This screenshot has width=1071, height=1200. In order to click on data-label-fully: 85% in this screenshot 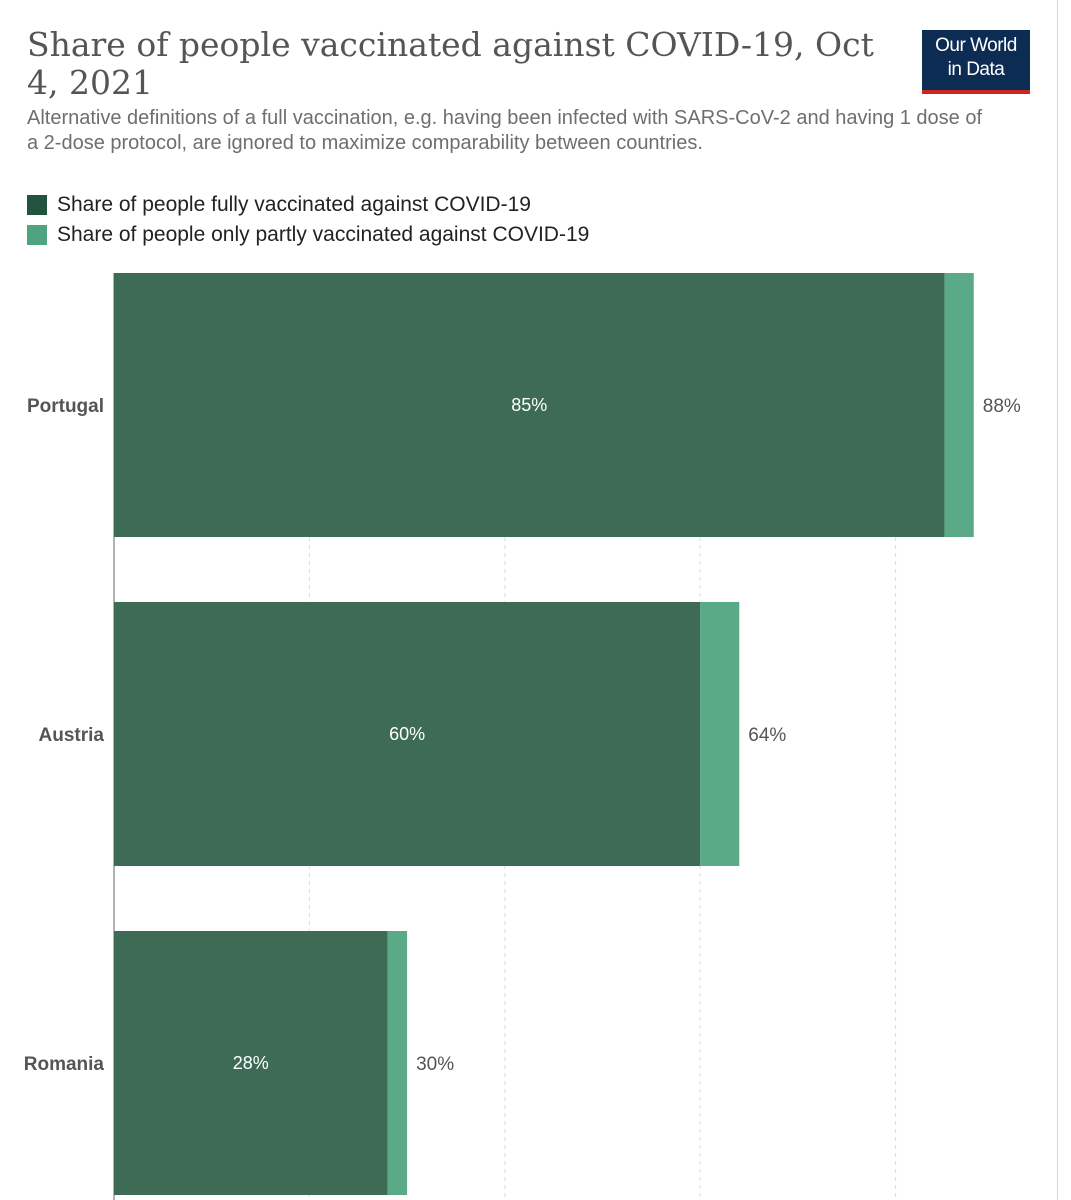, I will do `click(529, 405)`.